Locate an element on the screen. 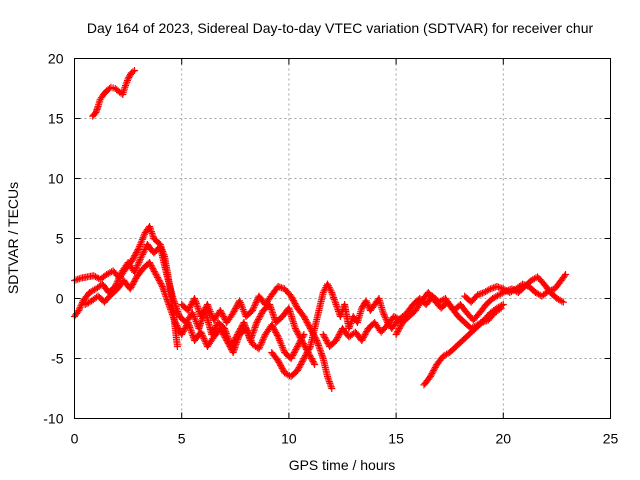 Image resolution: width=640 pixels, height=480 pixels. series-arc-g is located at coordinates (479, 305).